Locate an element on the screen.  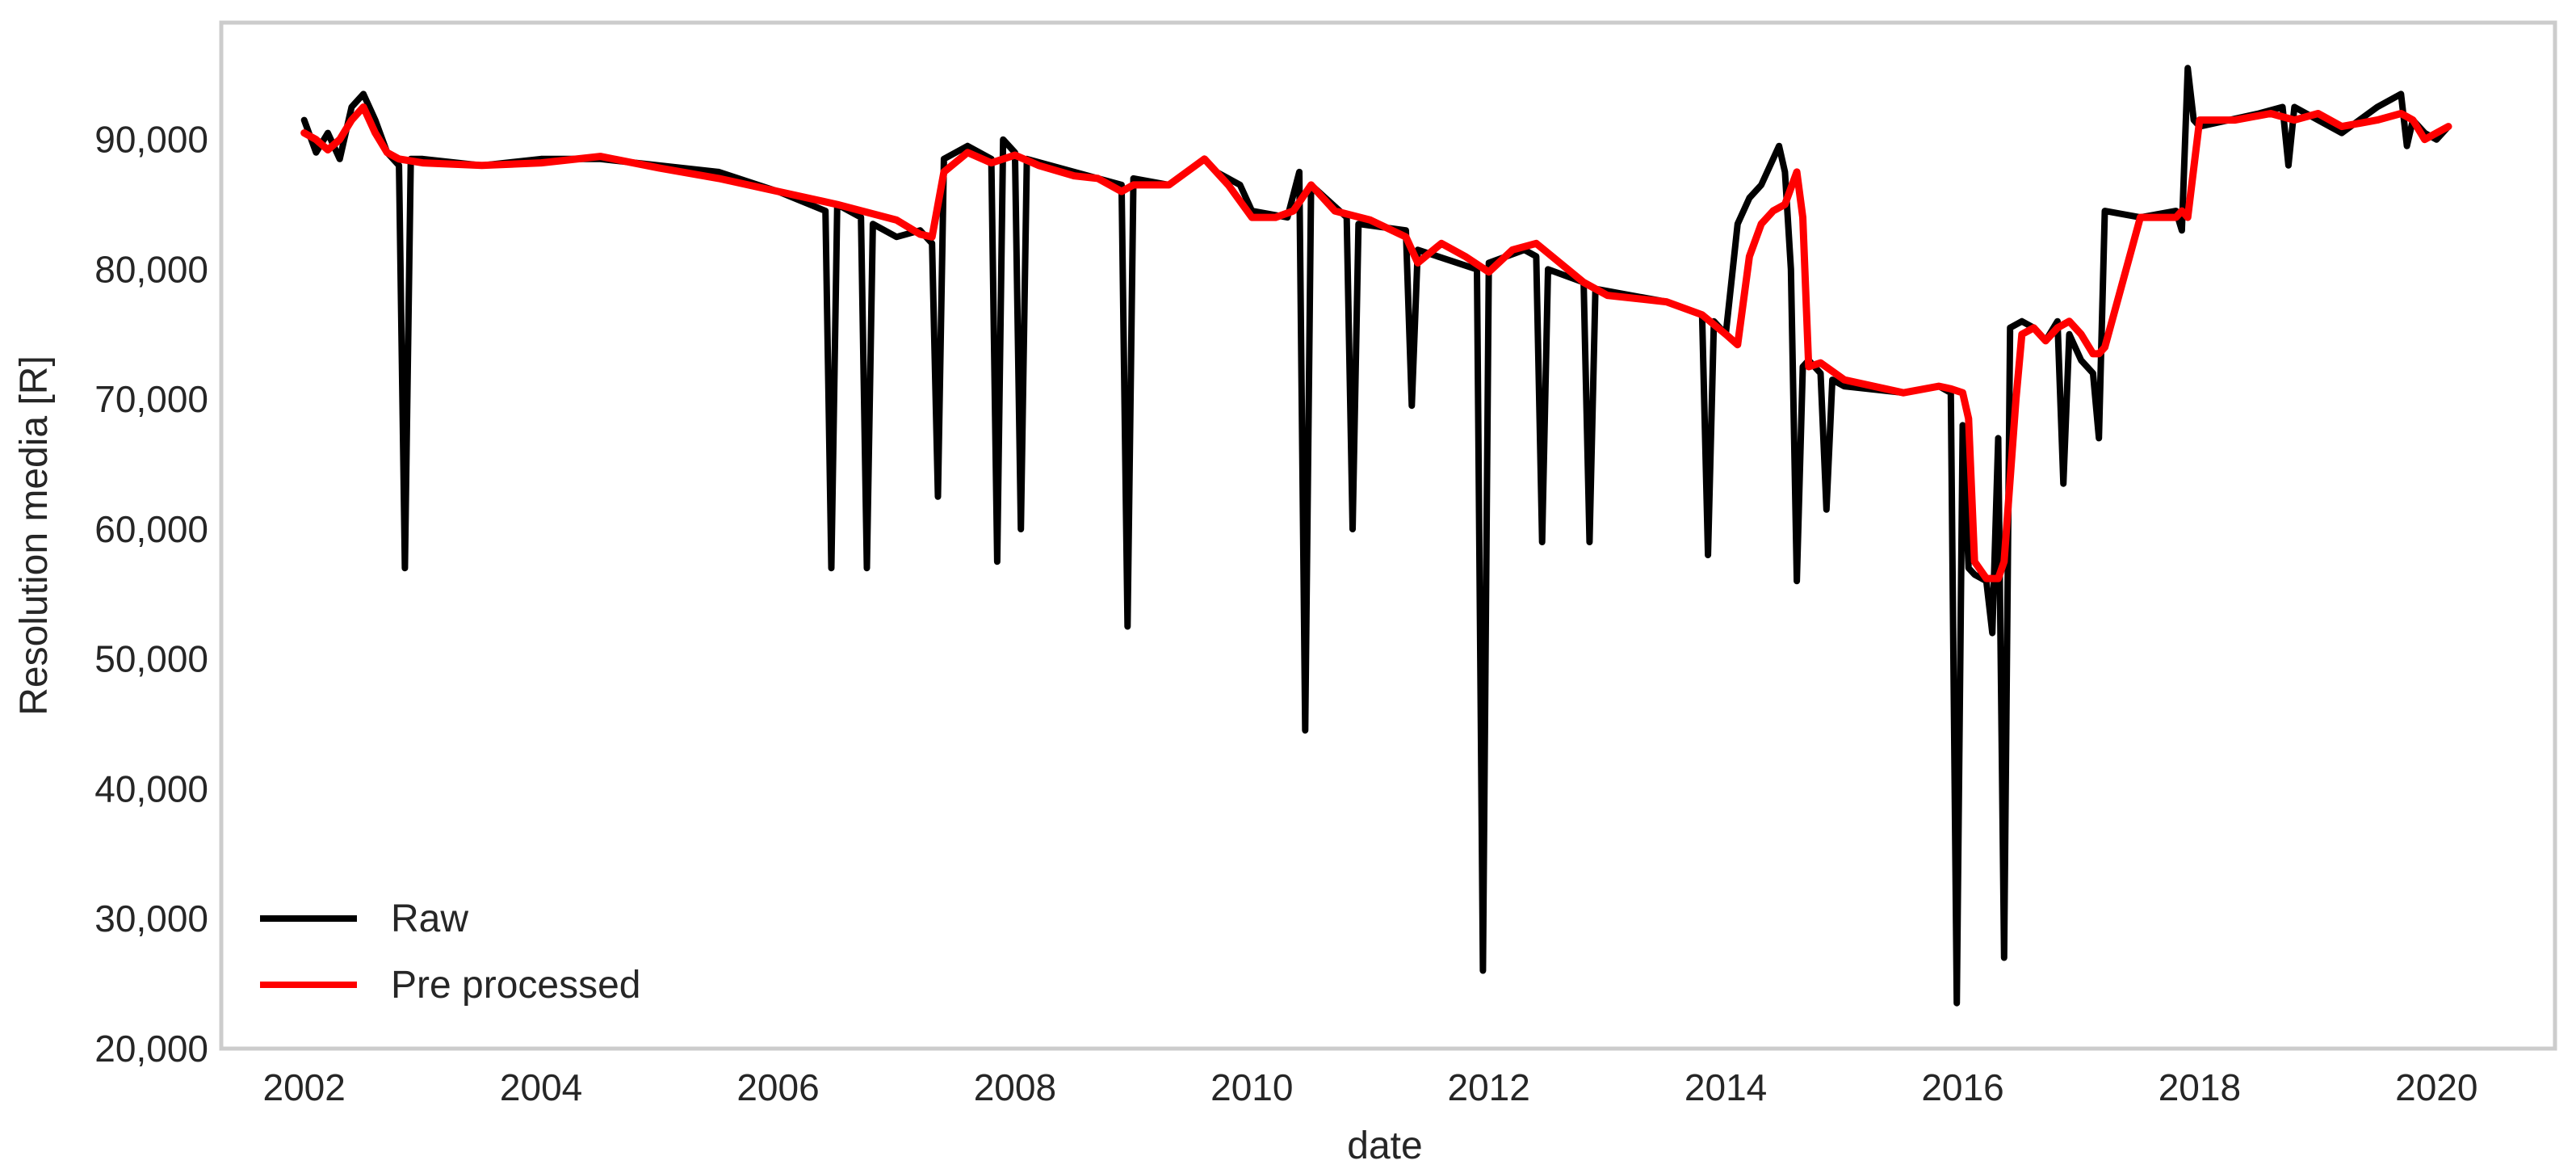
x-tick-label: 2006 is located at coordinates (777, 1087).